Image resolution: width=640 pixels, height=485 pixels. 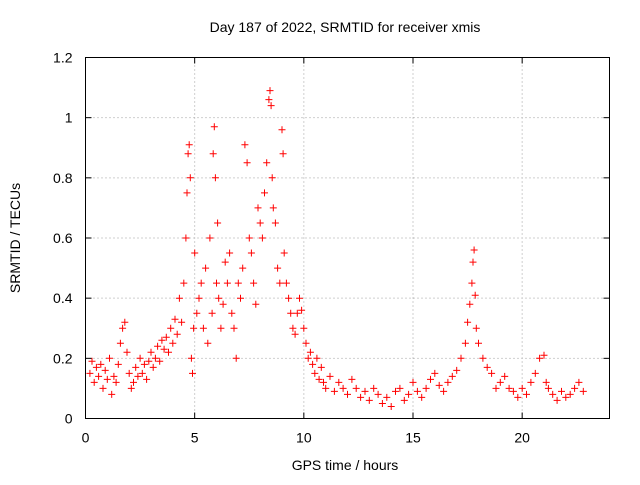 I want to click on x-tick-label: 0, so click(x=86, y=438).